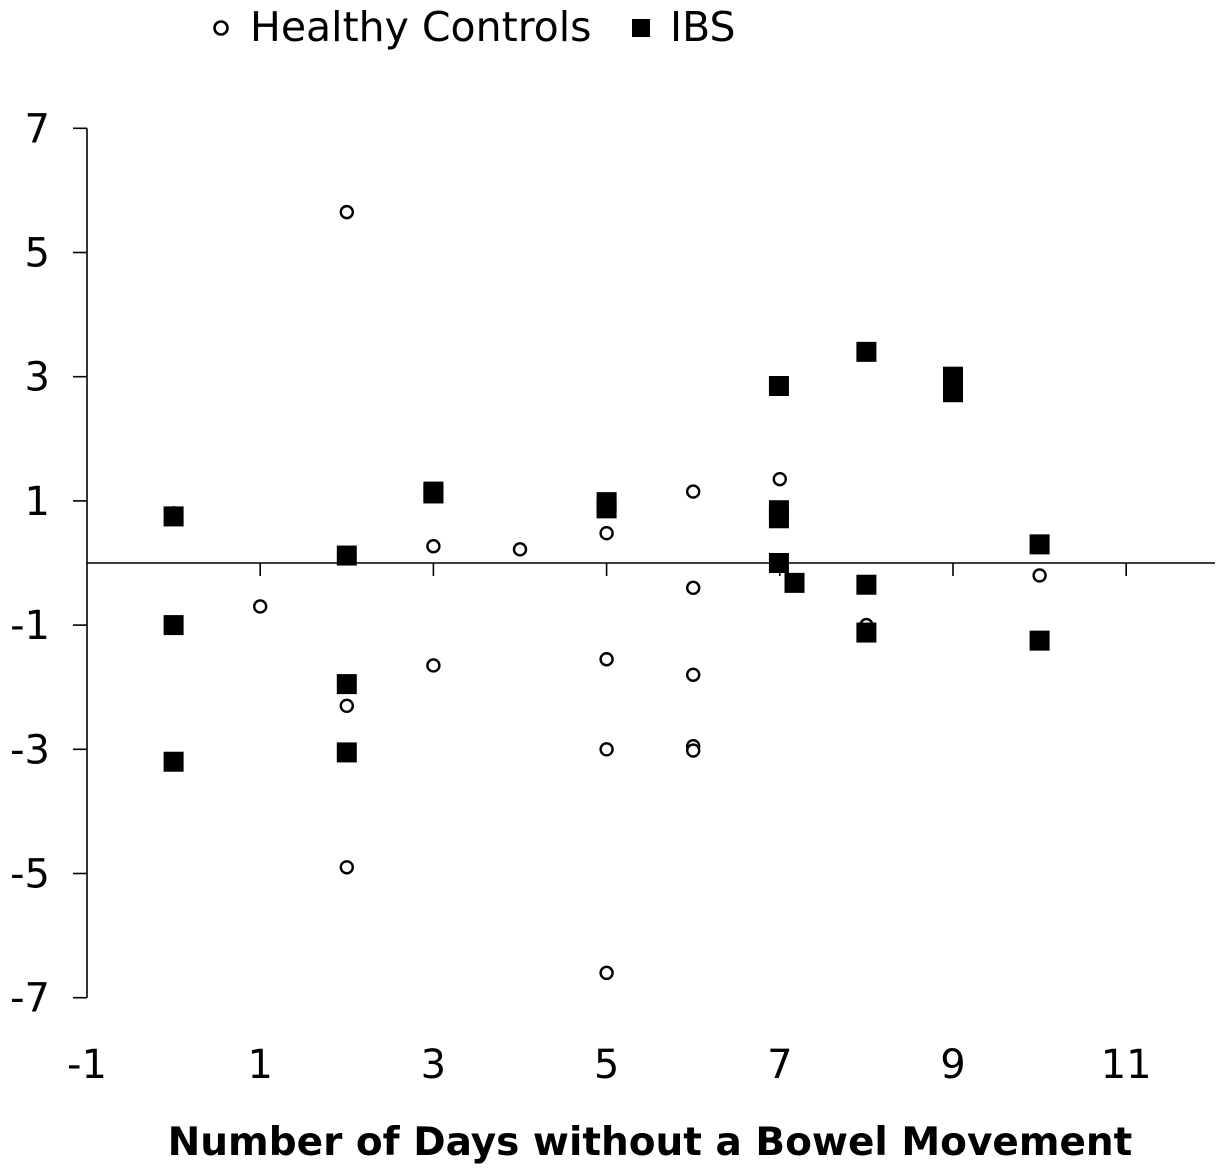  What do you see at coordinates (641, 28) in the screenshot?
I see `legend-ibs-marker` at bounding box center [641, 28].